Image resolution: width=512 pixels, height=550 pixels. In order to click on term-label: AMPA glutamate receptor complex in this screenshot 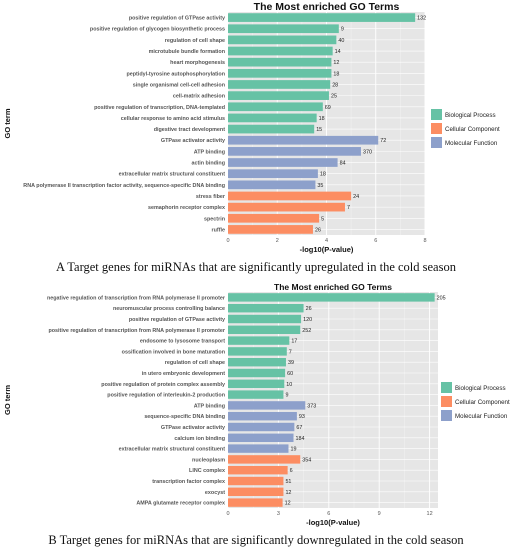, I will do `click(180, 504)`.